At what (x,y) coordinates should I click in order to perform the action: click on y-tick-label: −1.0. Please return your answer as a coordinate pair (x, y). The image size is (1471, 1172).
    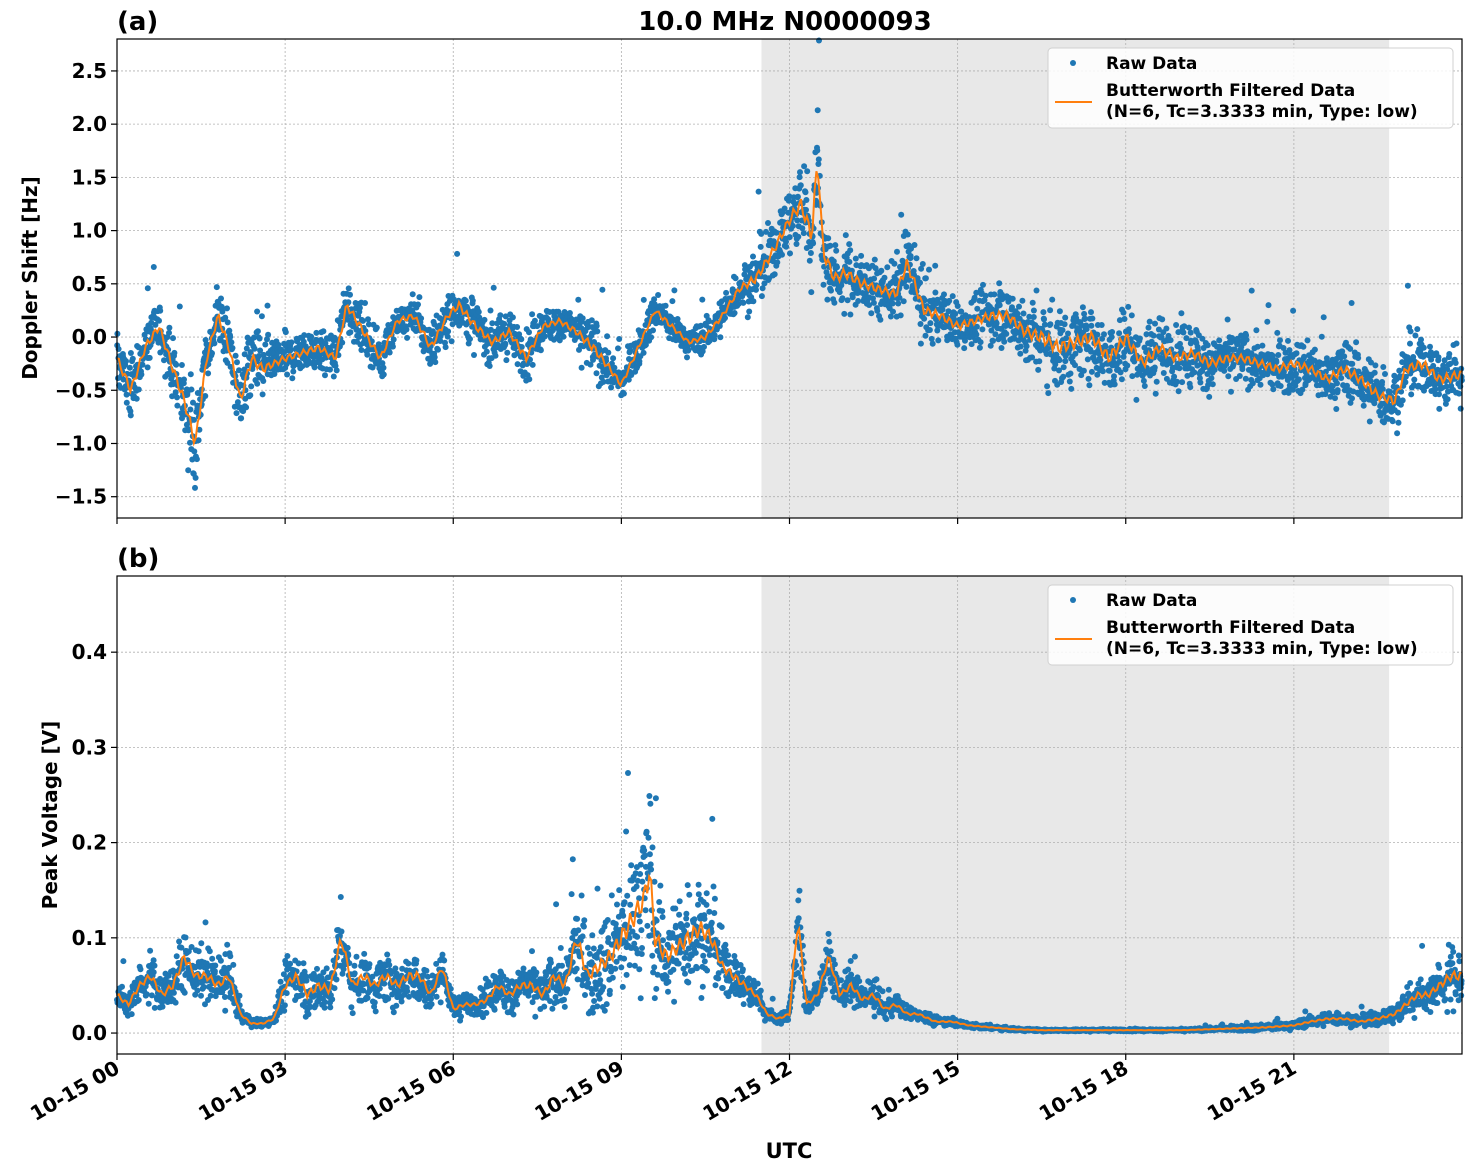
    Looking at the image, I should click on (81, 443).